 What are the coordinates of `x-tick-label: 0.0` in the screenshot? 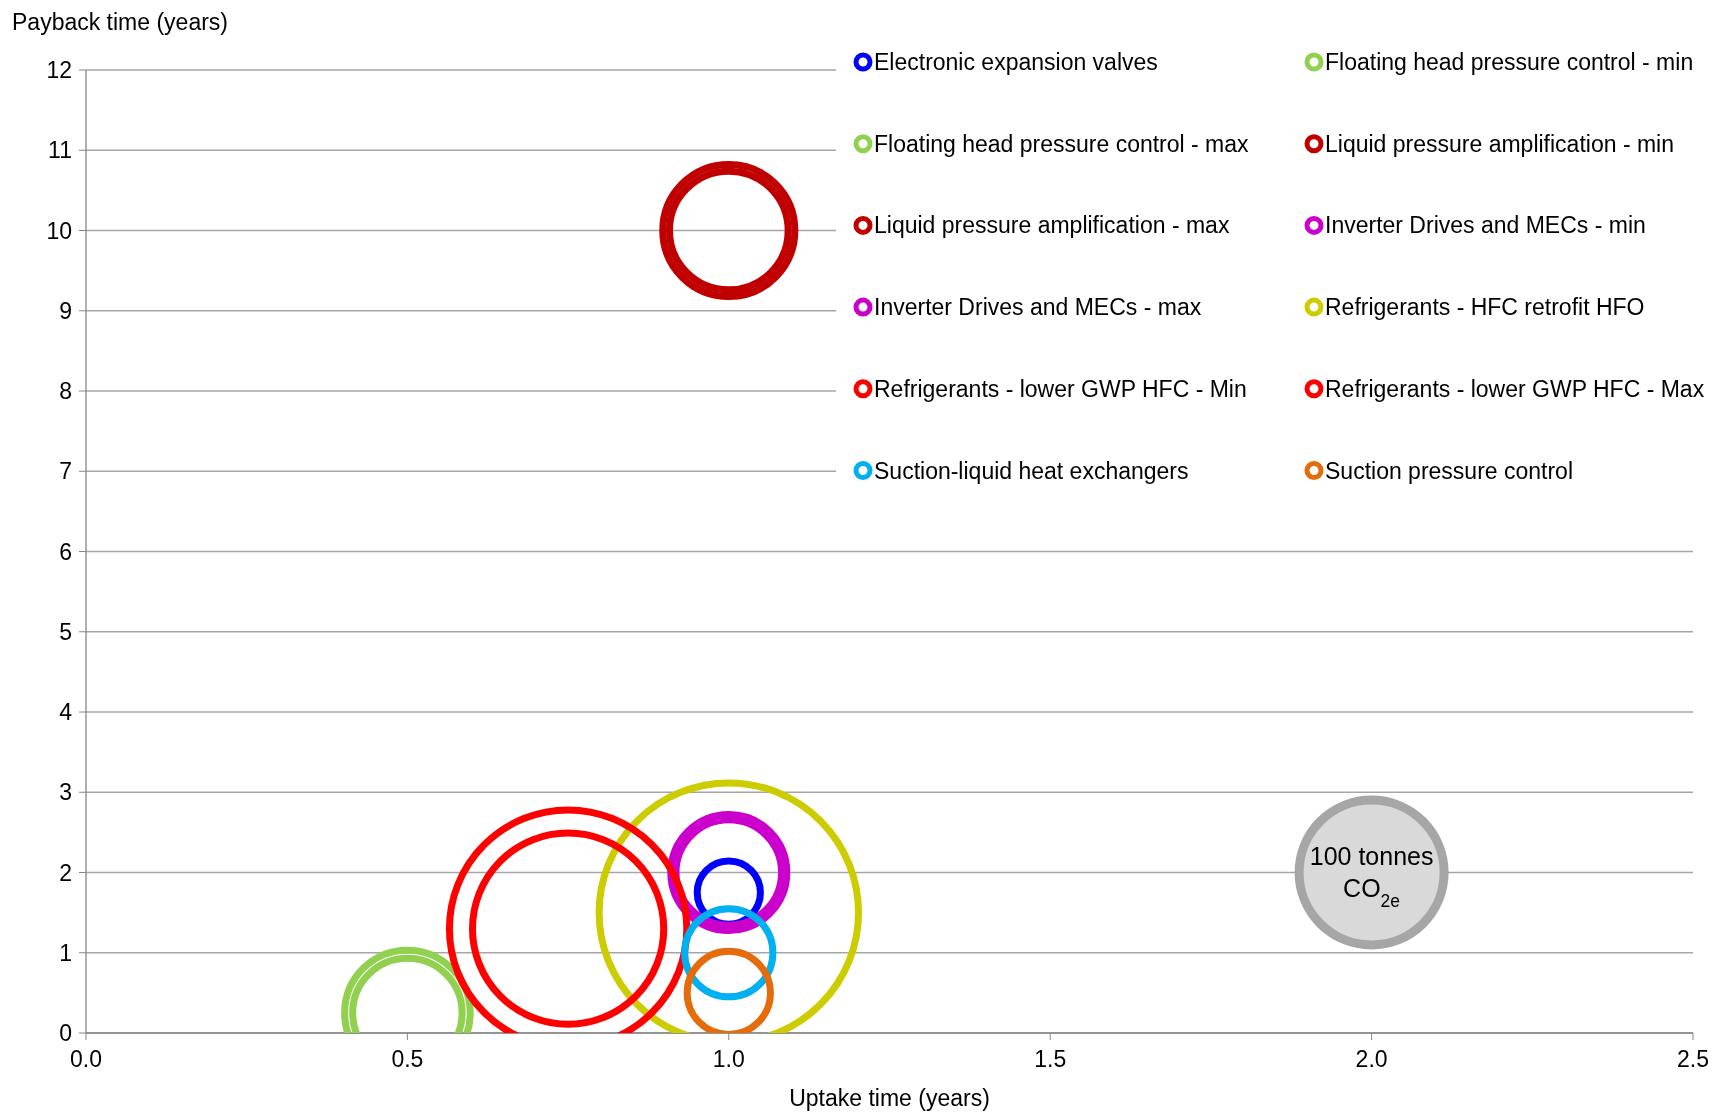 It's located at (86, 1059).